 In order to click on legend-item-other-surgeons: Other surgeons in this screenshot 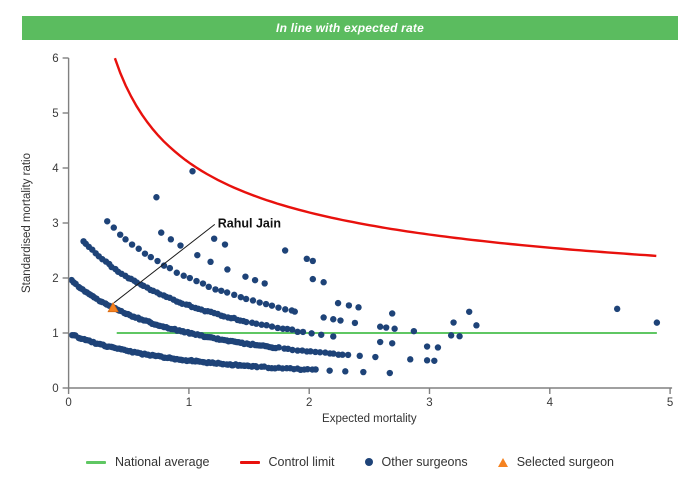, I will do `click(416, 462)`.